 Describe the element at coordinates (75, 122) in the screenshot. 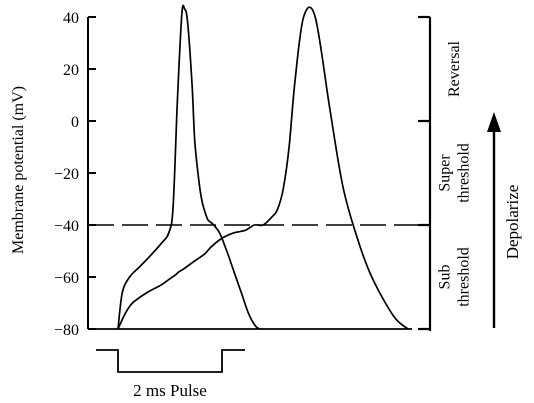

I see `y-tick-label: 0` at that location.